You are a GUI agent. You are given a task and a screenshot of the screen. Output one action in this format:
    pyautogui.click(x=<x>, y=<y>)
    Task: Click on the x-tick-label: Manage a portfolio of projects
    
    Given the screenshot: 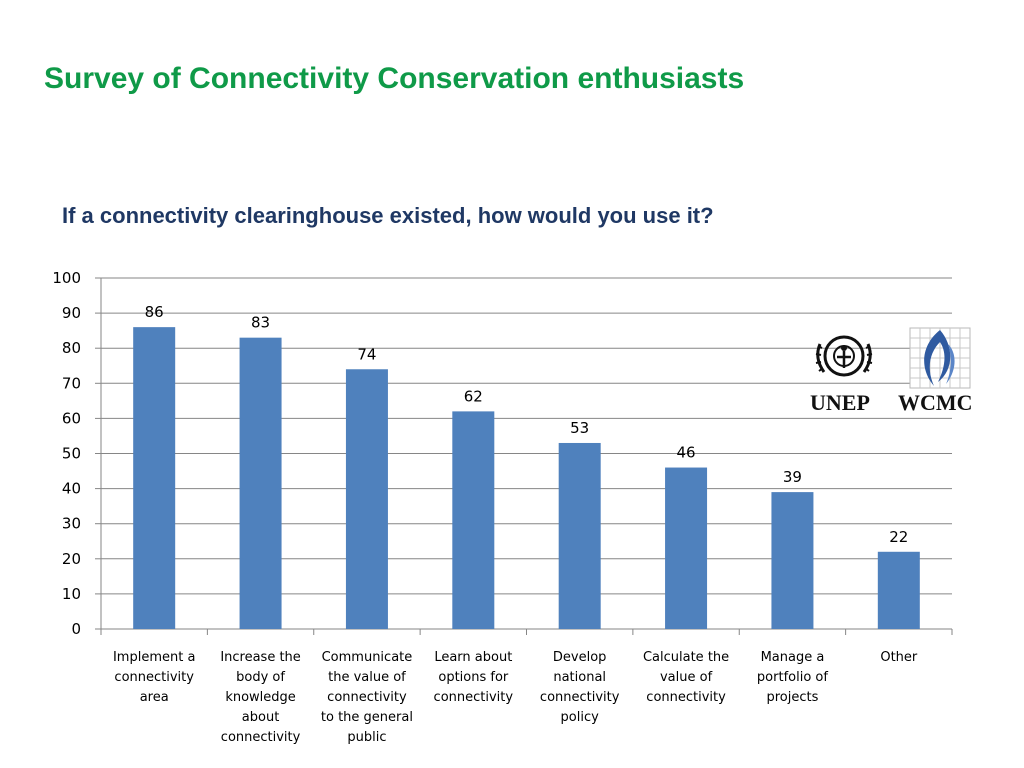 What is the action you would take?
    pyautogui.click(x=792, y=677)
    